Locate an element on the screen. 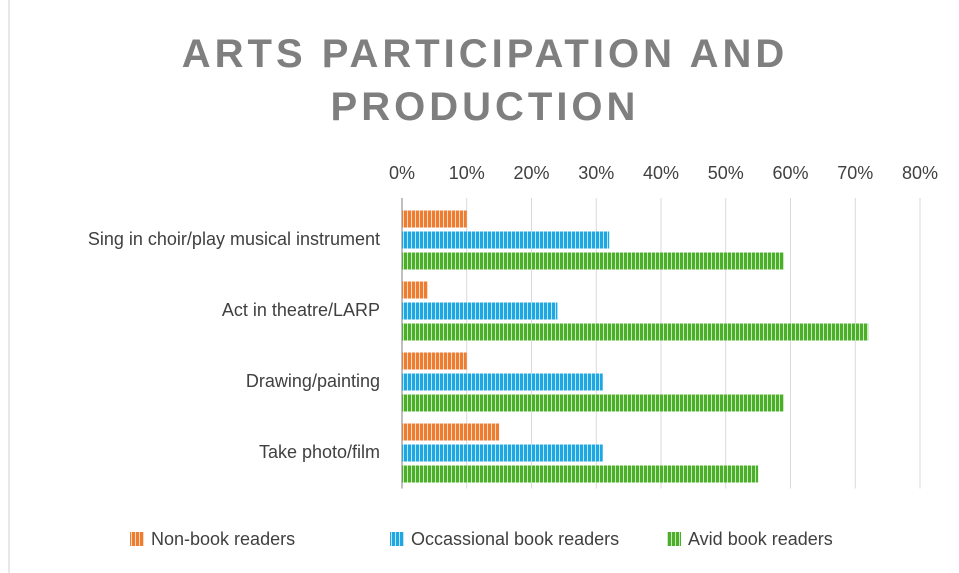 This screenshot has height=573, width=959. y-tick-label: Drawing/painting is located at coordinates (313, 381).